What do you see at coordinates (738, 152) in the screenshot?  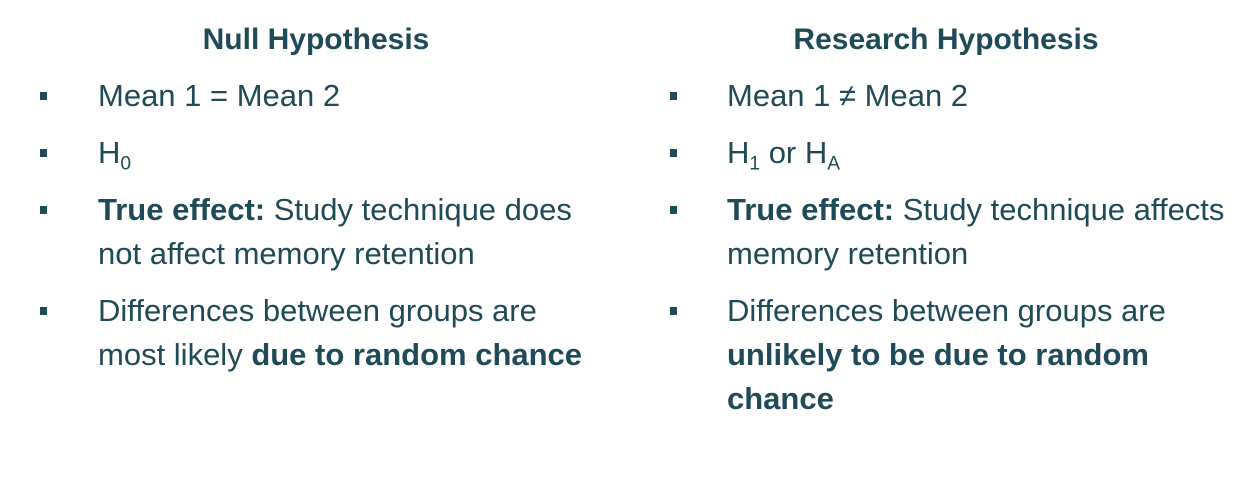 I see `research-symbol-base: H` at bounding box center [738, 152].